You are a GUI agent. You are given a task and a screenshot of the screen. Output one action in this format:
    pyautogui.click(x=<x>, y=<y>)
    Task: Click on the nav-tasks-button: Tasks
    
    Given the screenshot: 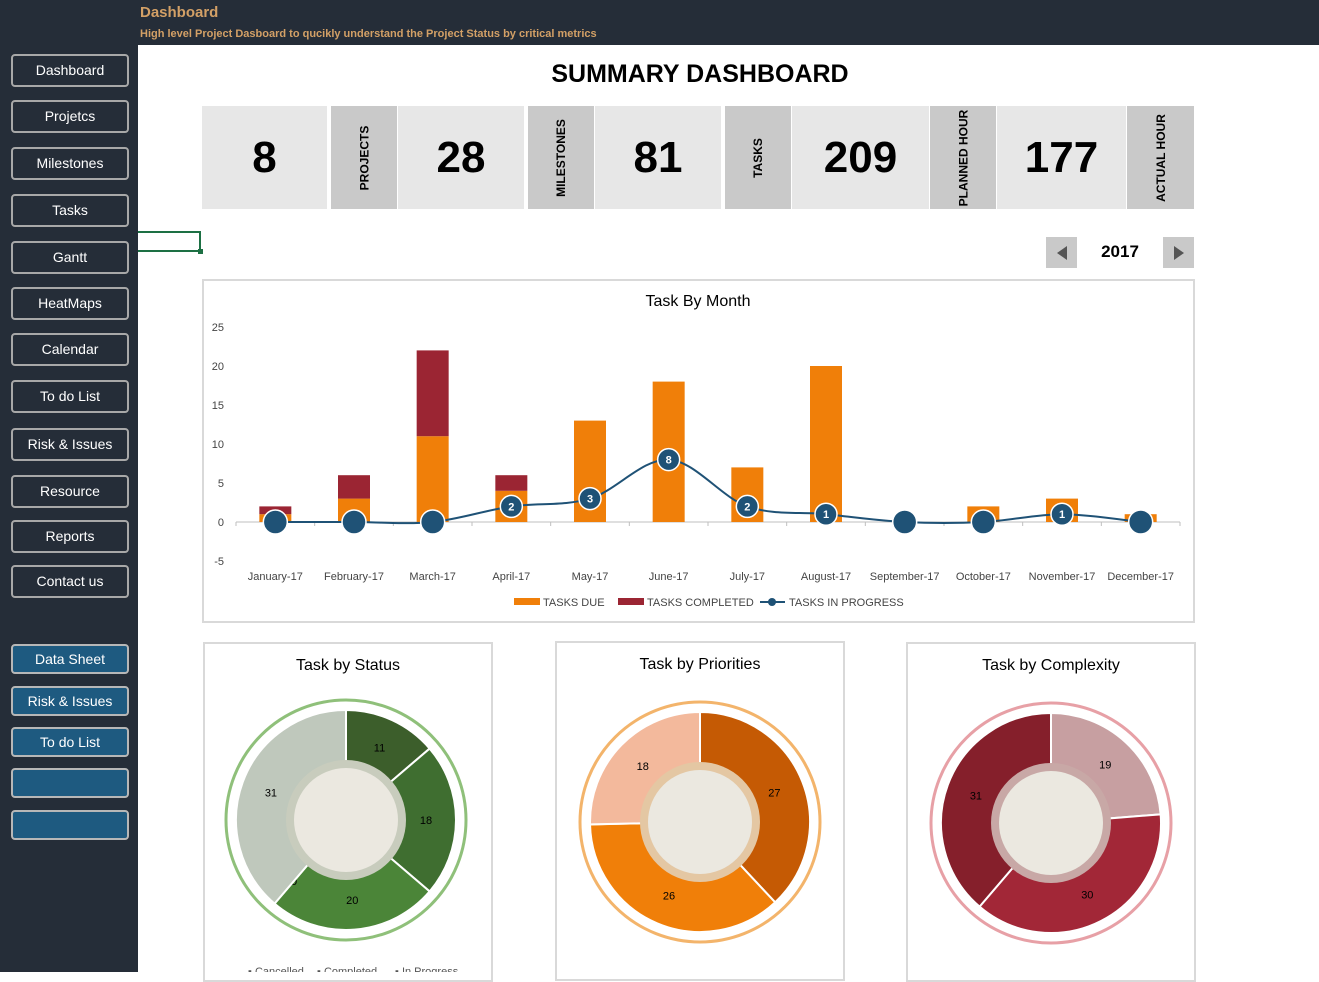 What is the action you would take?
    pyautogui.click(x=70, y=210)
    